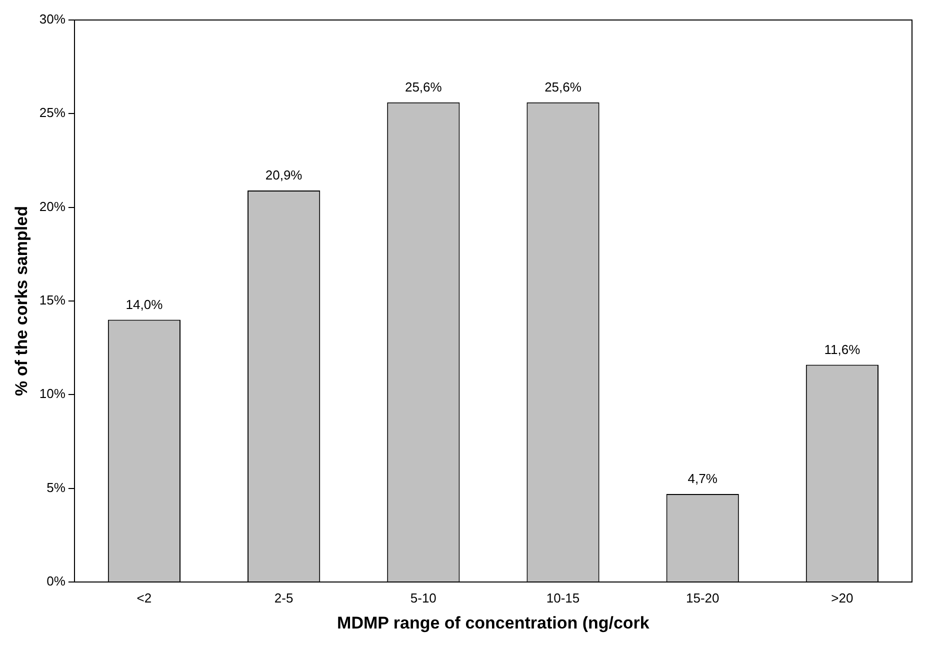  Describe the element at coordinates (423, 598) in the screenshot. I see `x-tick-label: 5-10` at that location.